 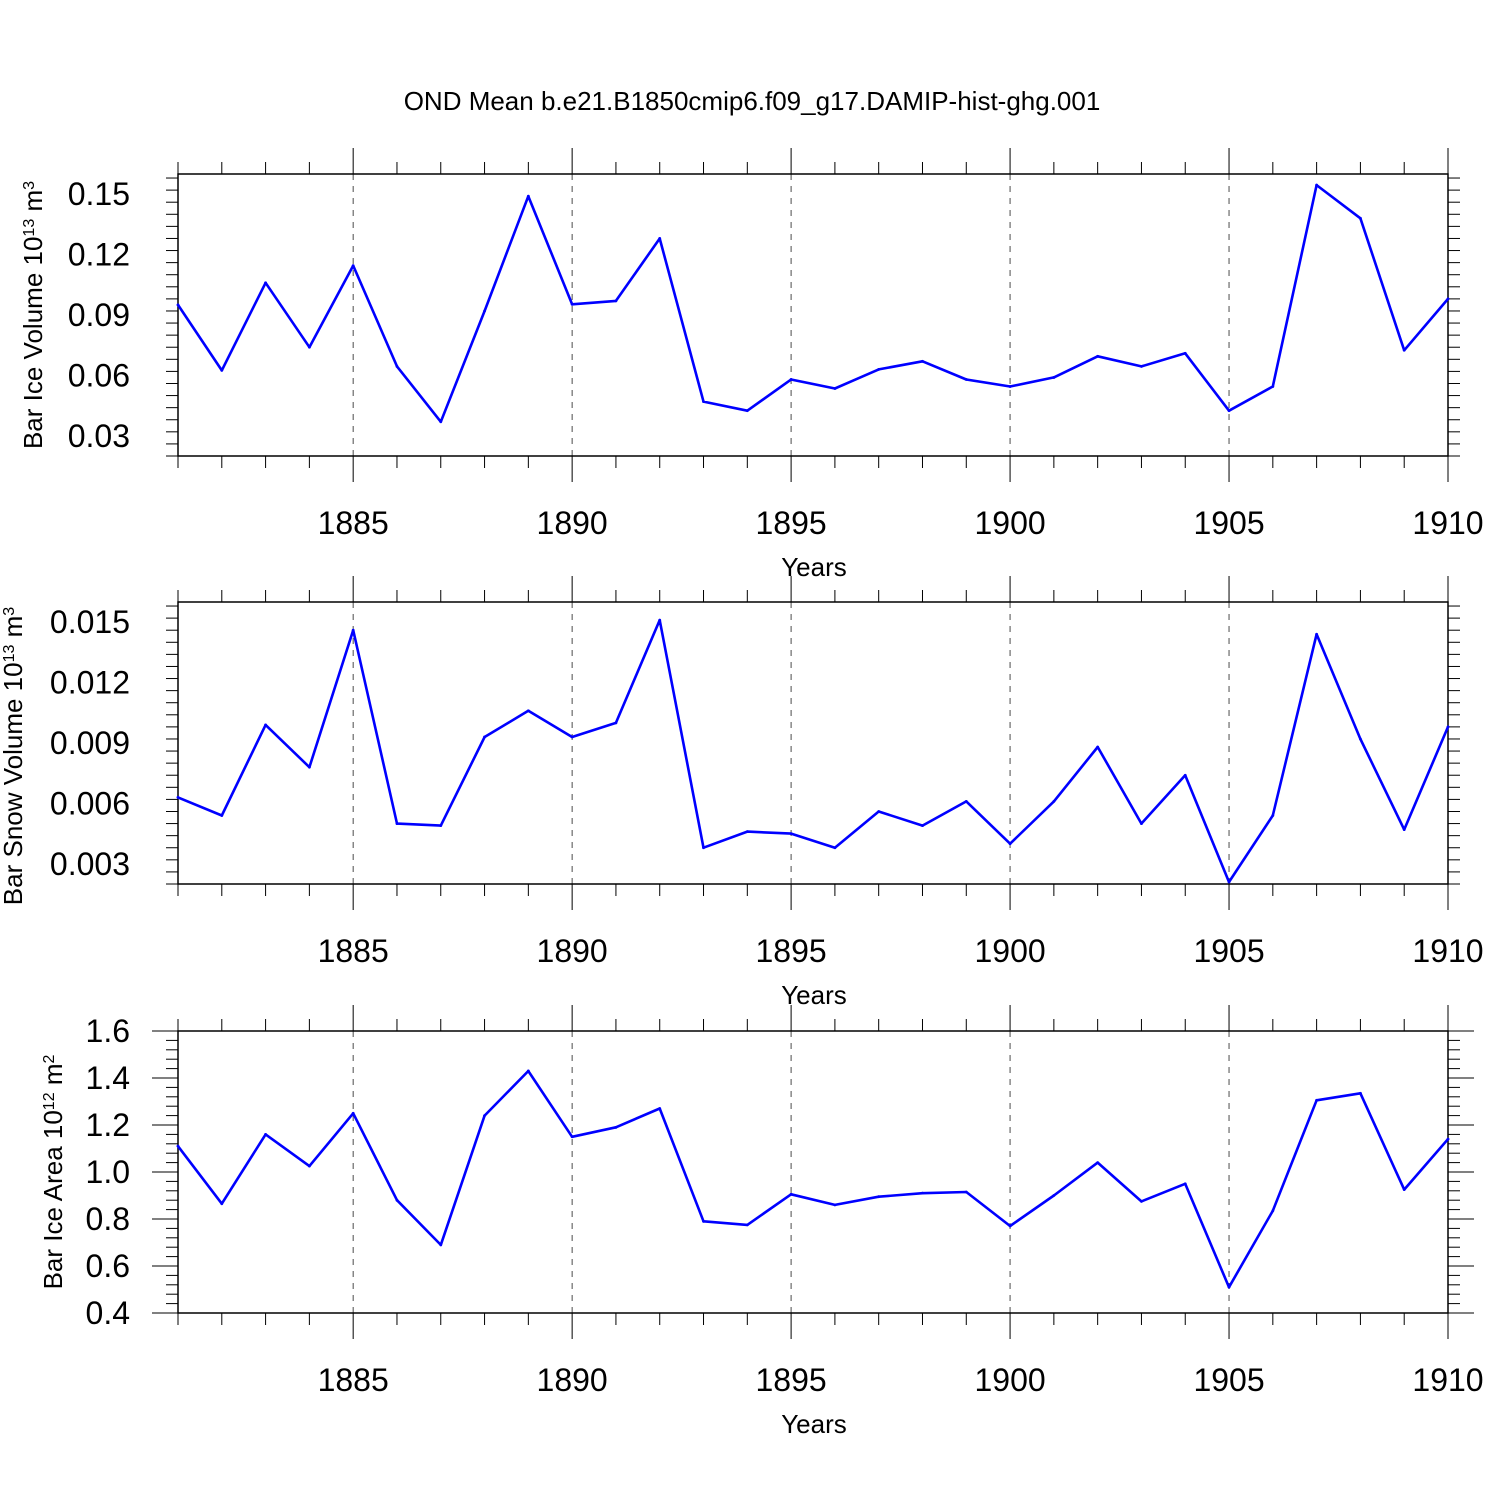 I want to click on y-tick-label: 1.0, so click(x=108, y=1172).